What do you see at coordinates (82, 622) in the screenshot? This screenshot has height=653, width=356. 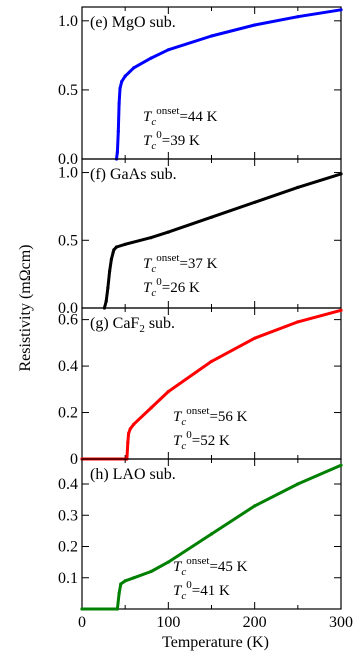 I see `x-tick-label: 0` at bounding box center [82, 622].